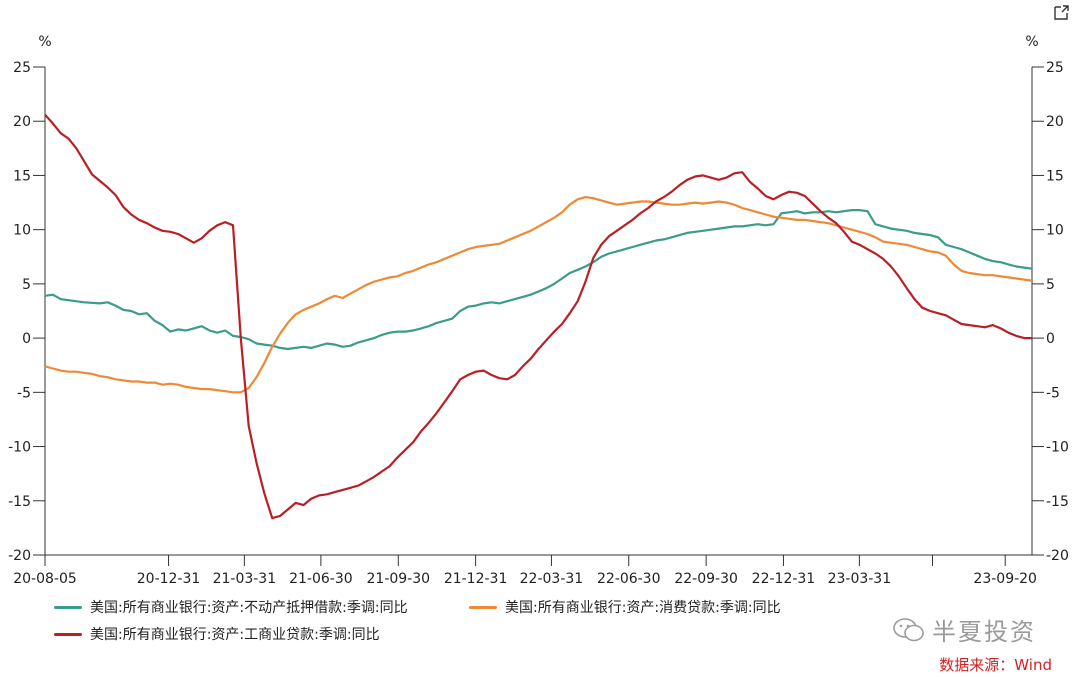 This screenshot has width=1080, height=677. I want to click on watermark: 半夏投资, so click(964, 629).